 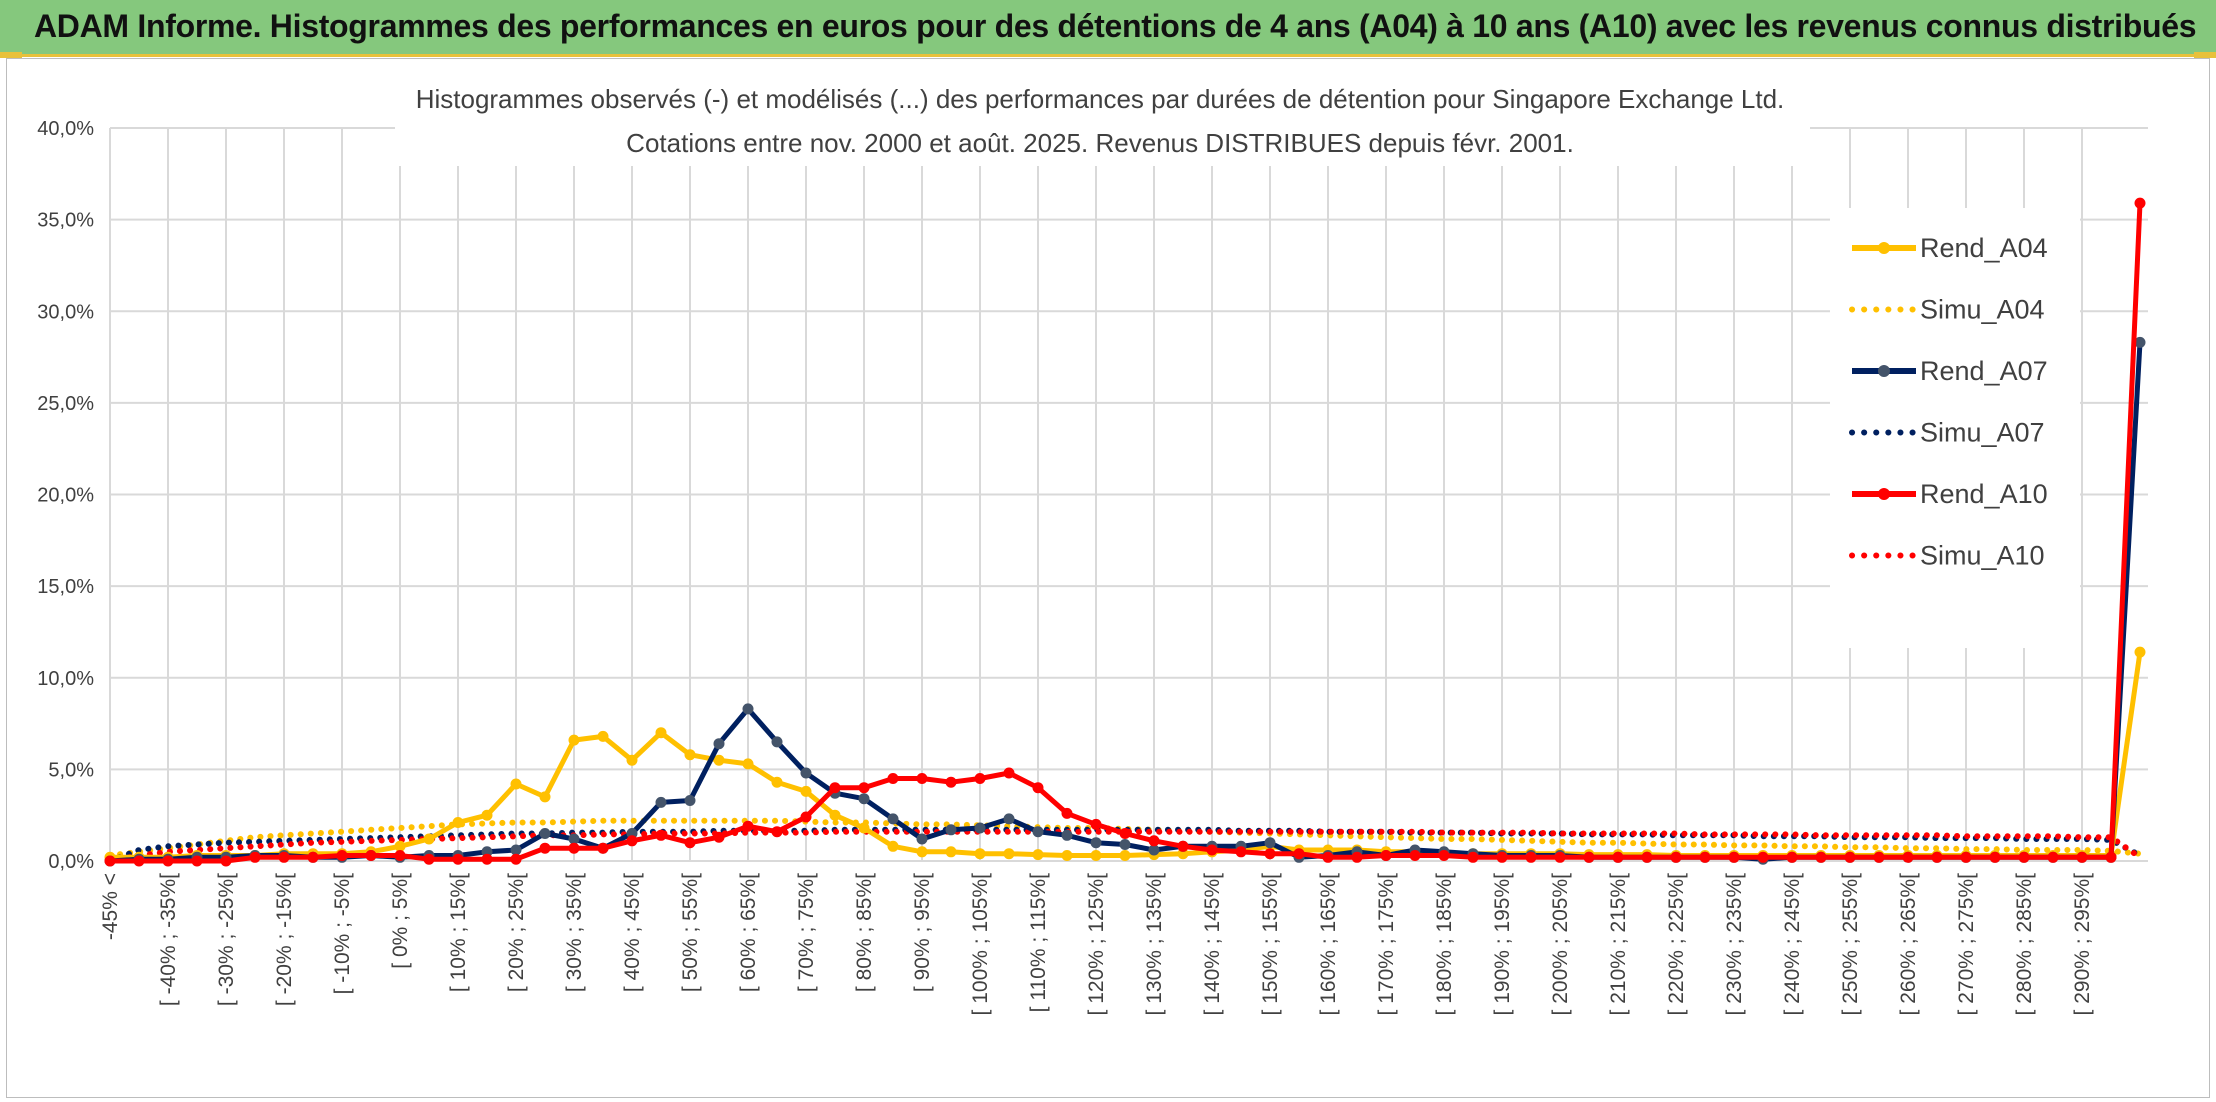 I want to click on x-tick-label: [ 120% ; 125%[, so click(x=1096, y=944).